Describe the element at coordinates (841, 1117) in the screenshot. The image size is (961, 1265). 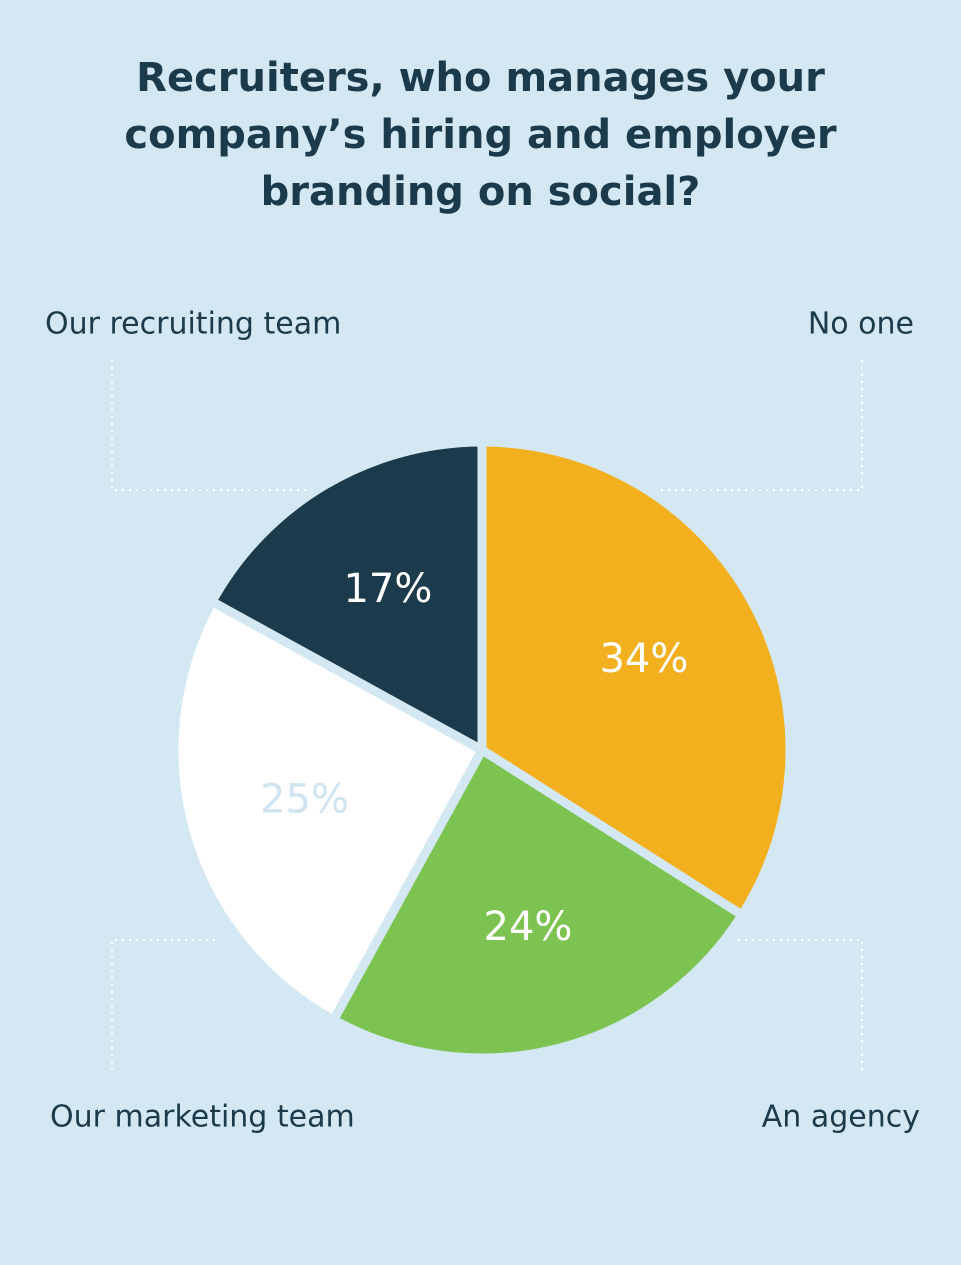
I see `category-label: An agency` at that location.